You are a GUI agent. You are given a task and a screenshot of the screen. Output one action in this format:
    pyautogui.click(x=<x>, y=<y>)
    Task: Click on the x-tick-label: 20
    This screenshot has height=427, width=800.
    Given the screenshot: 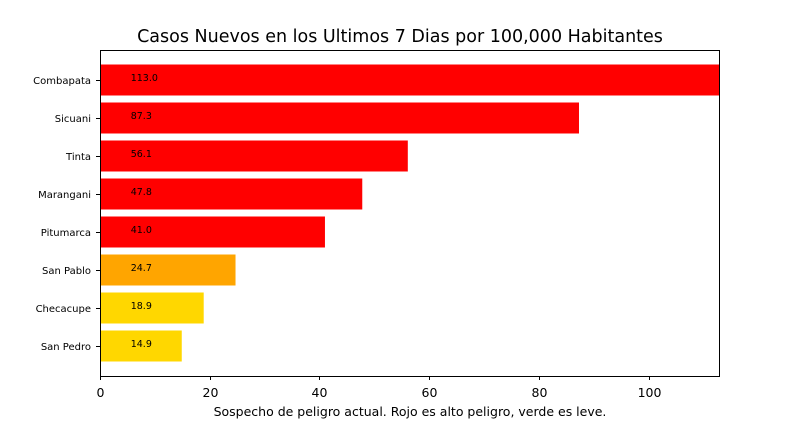 What is the action you would take?
    pyautogui.click(x=211, y=392)
    